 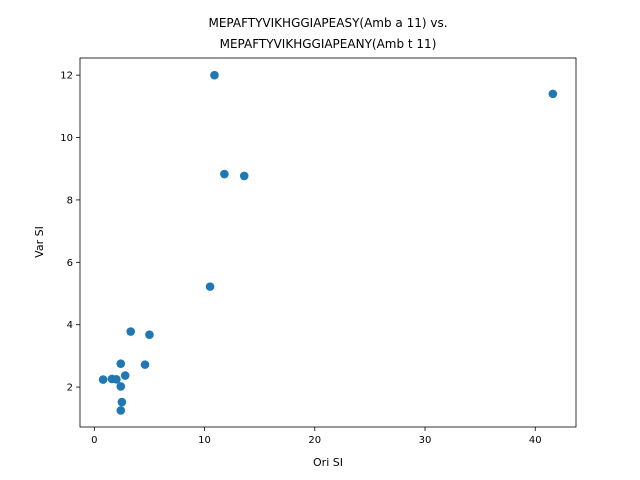 I want to click on y-tick-label-2: 6, so click(x=70, y=263).